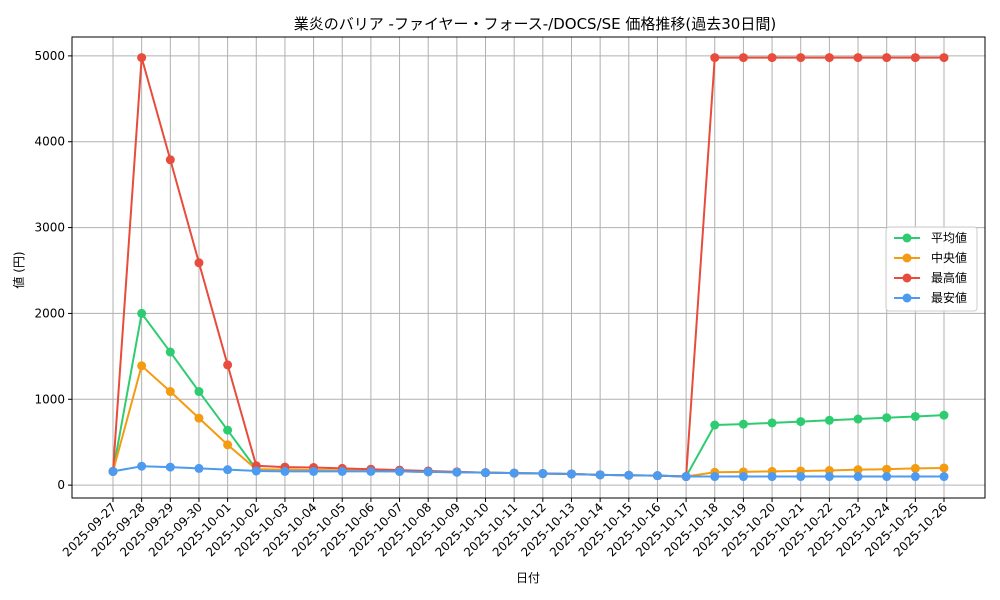 The image size is (1000, 600). I want to click on y-tick-label: 5000, so click(49, 56).